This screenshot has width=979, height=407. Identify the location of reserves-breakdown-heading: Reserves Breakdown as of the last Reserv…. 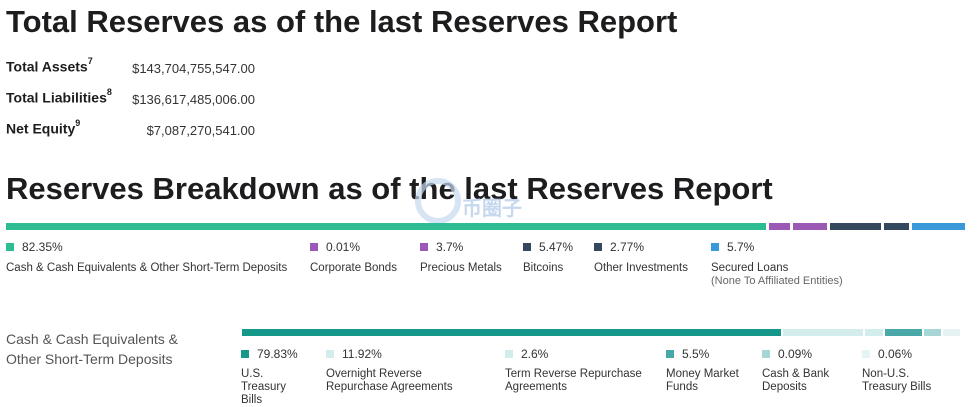
(389, 188).